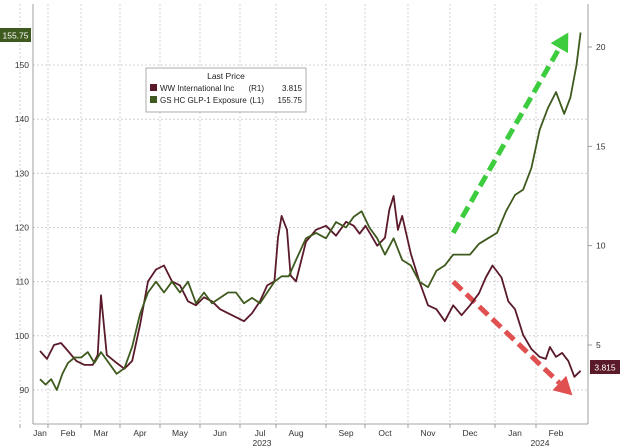  What do you see at coordinates (153, 99) in the screenshot?
I see `legend-swatch-glp1` at bounding box center [153, 99].